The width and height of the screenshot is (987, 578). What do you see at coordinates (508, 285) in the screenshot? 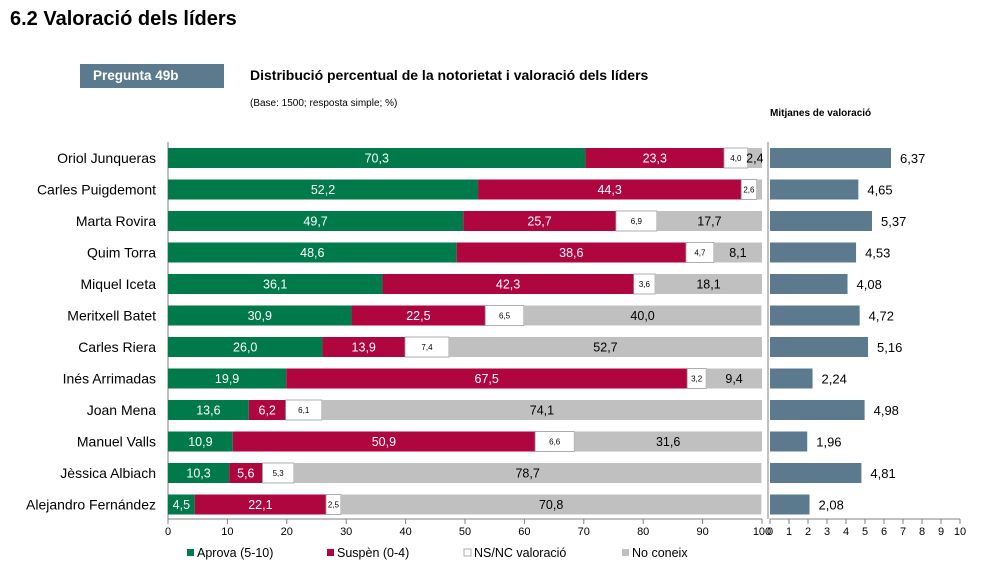
I see `data-label: 42,3` at bounding box center [508, 285].